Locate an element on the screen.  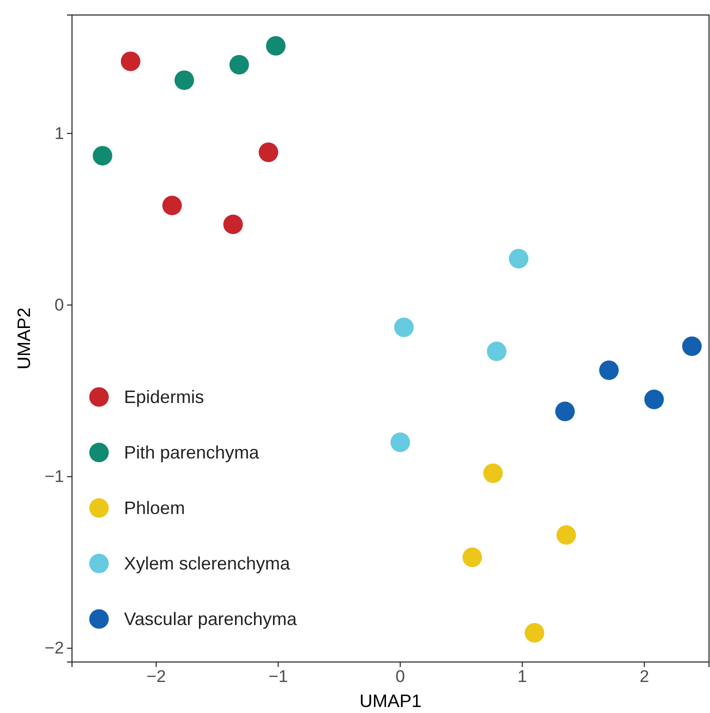
legend-label: Epidermis is located at coordinates (164, 397).